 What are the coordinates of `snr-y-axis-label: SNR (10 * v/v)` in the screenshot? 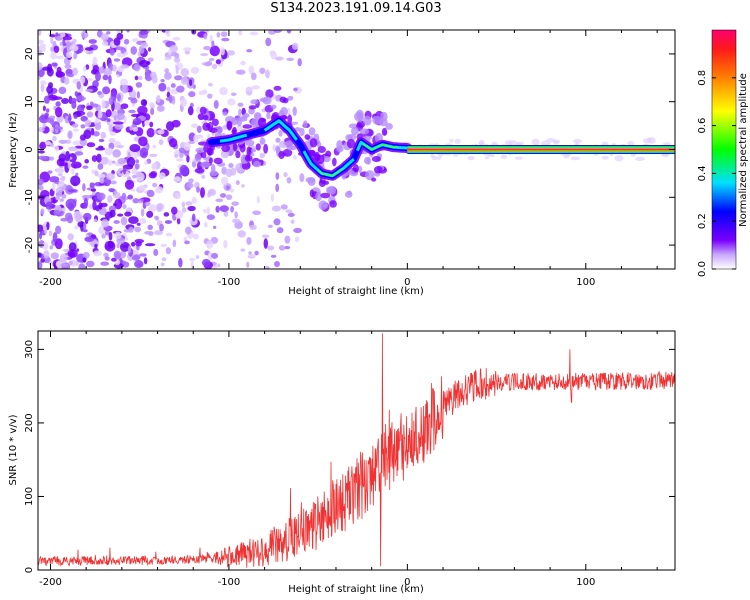 It's located at (13, 449).